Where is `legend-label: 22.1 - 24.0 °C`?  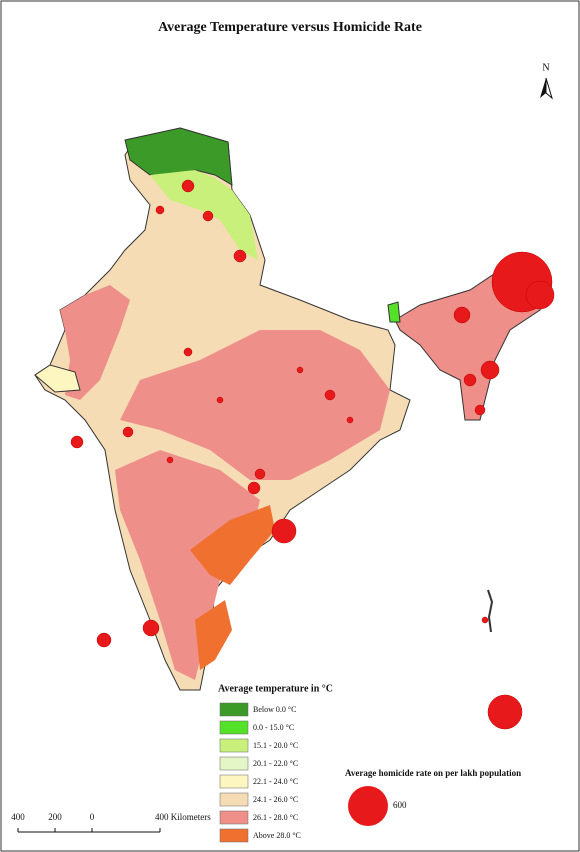
legend-label: 22.1 - 24.0 °C is located at coordinates (275, 781).